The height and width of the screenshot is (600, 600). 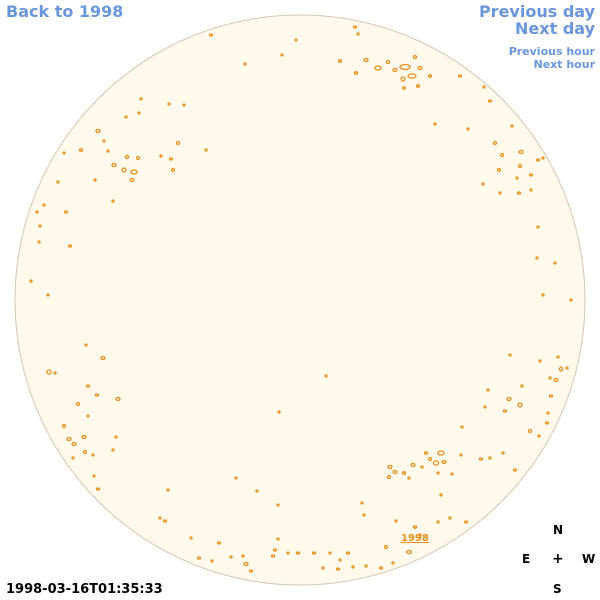 What do you see at coordinates (557, 589) in the screenshot?
I see `compass-south-label: S` at bounding box center [557, 589].